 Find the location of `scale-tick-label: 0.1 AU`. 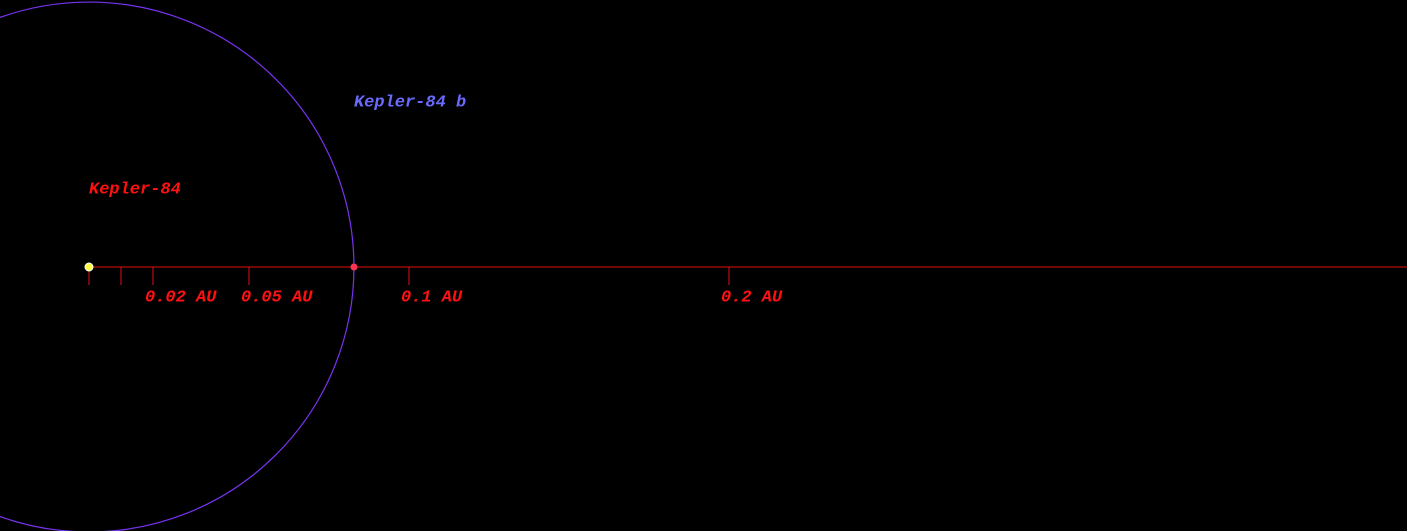

scale-tick-label: 0.1 AU is located at coordinates (432, 297).